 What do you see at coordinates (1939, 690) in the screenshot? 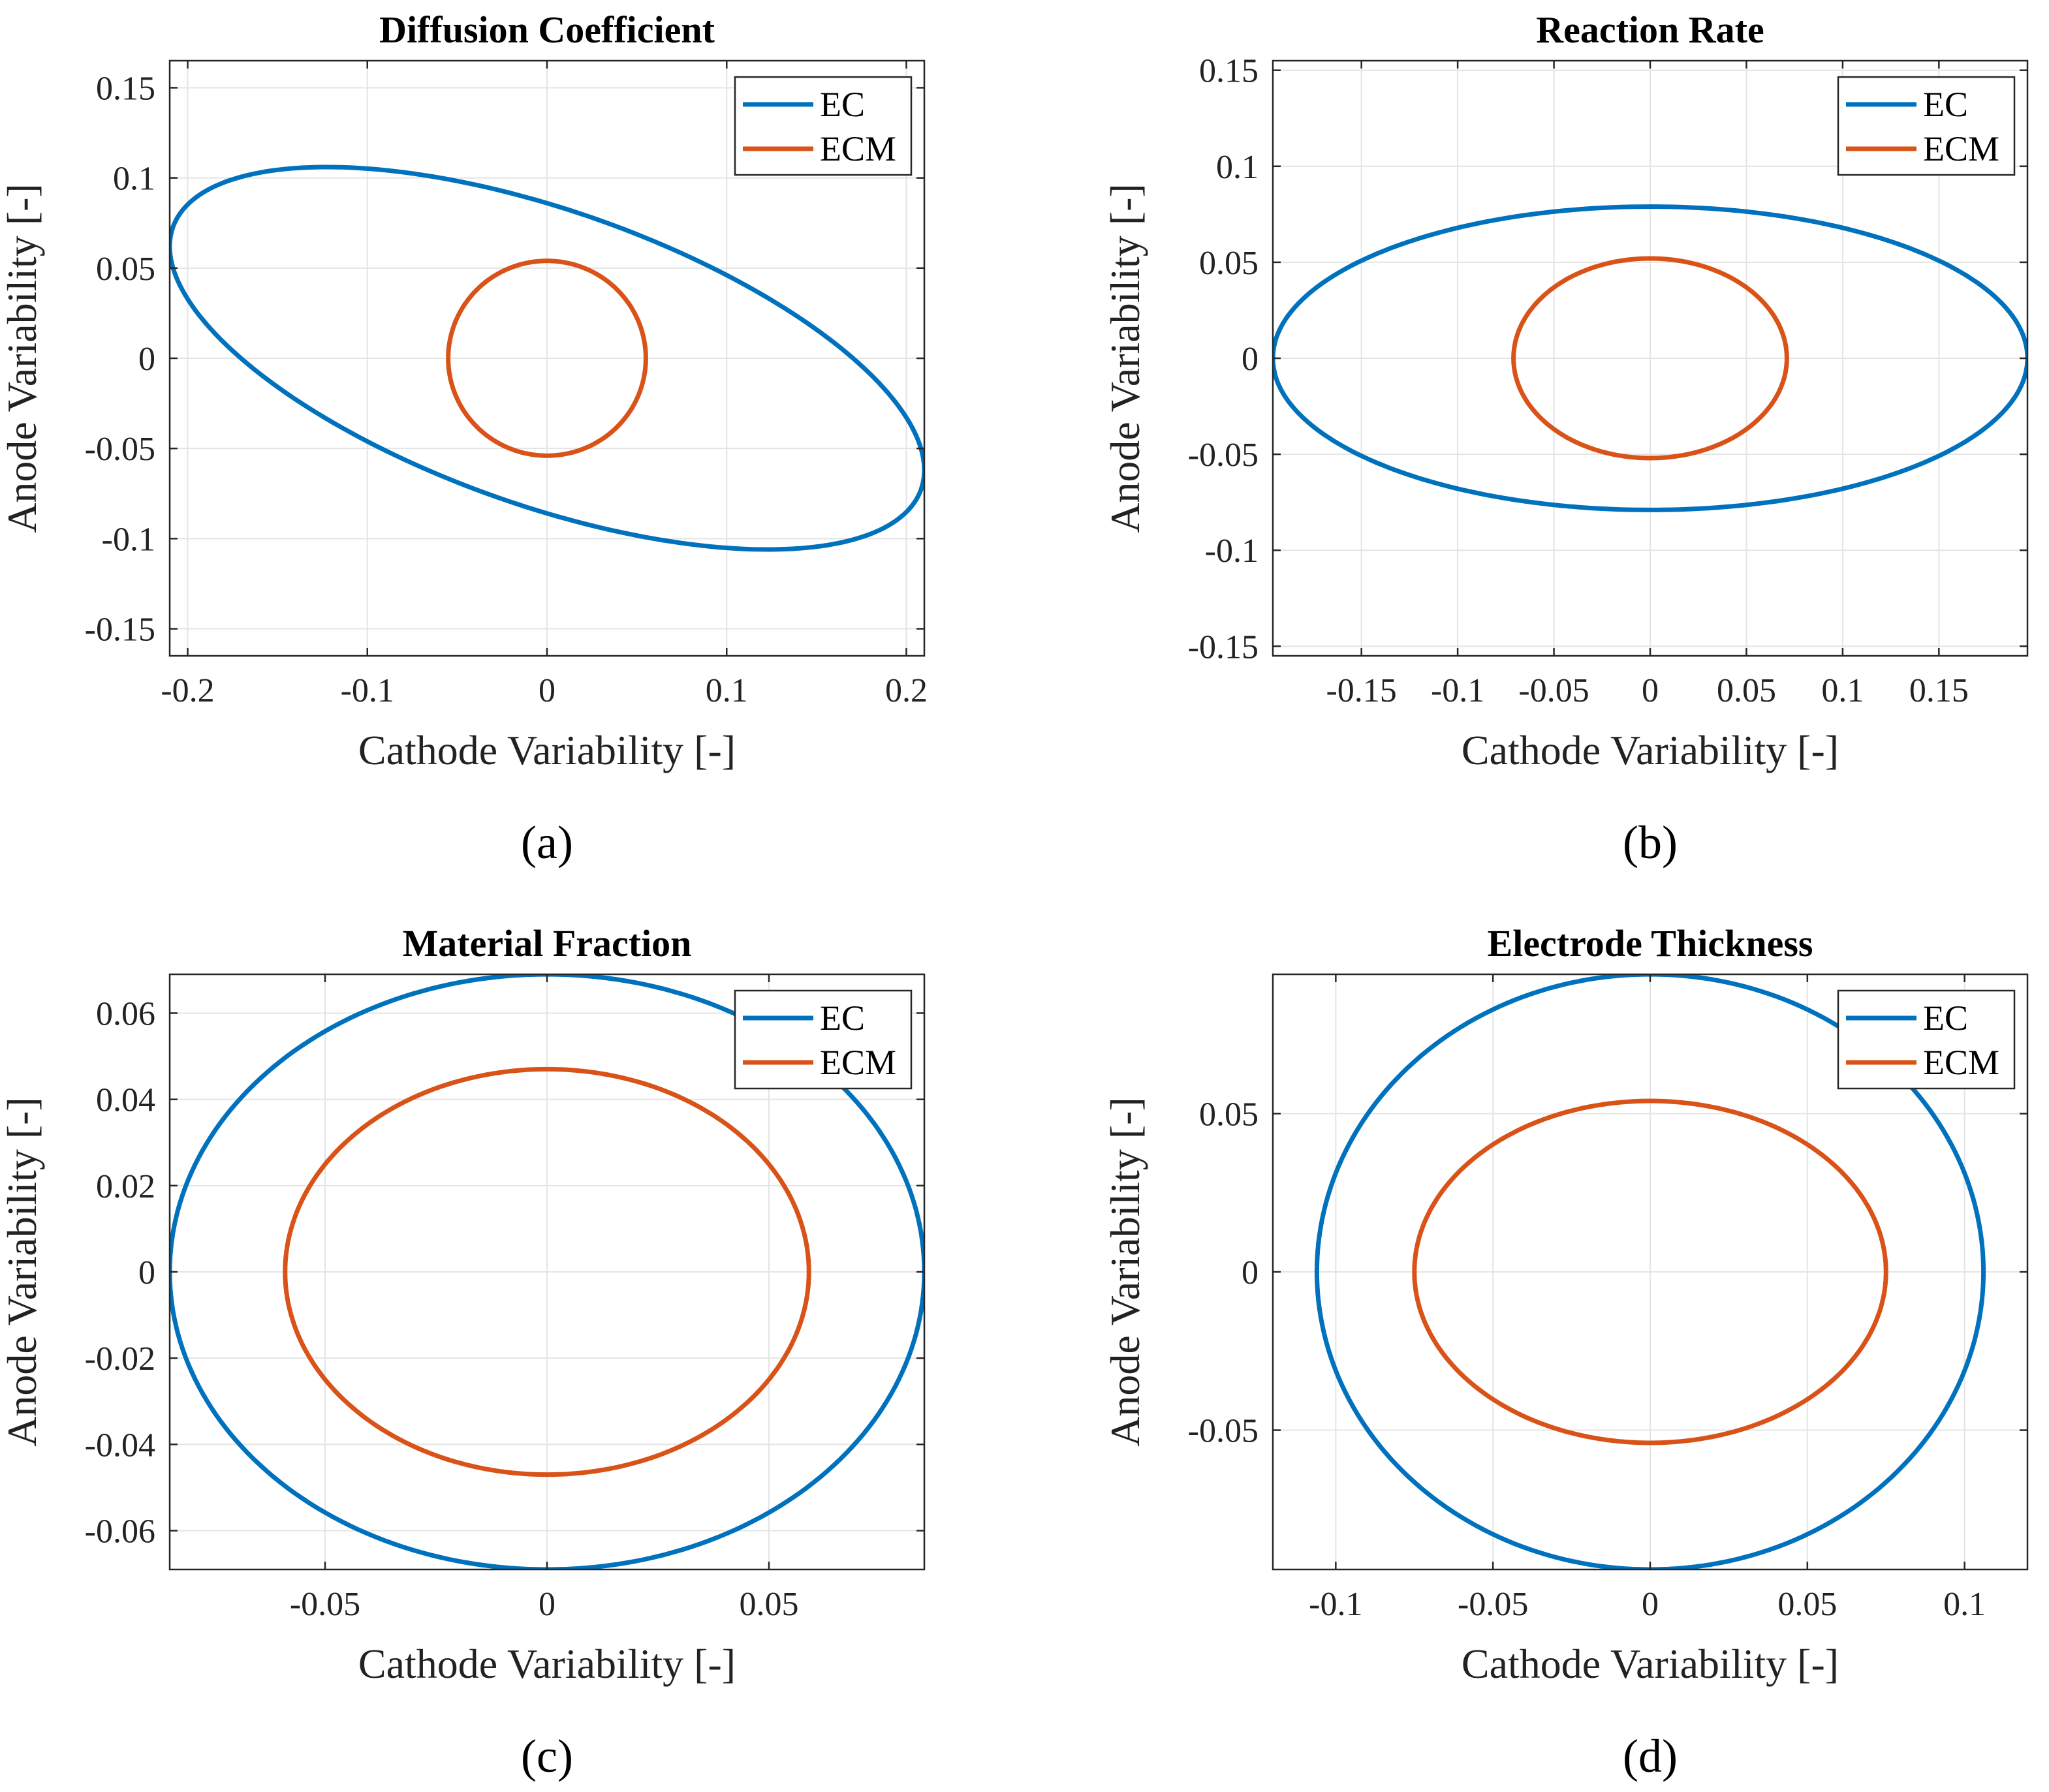
I see `x-tick-label: 0.15` at bounding box center [1939, 690].